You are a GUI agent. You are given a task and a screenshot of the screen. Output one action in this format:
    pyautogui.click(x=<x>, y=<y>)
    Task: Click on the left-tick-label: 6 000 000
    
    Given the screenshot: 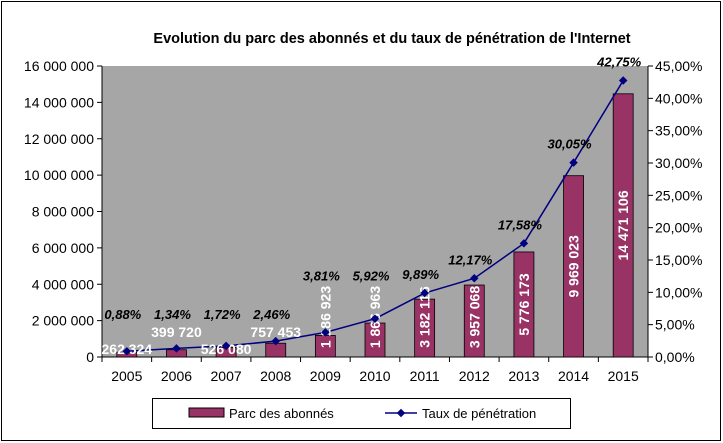 What is the action you would take?
    pyautogui.click(x=63, y=248)
    